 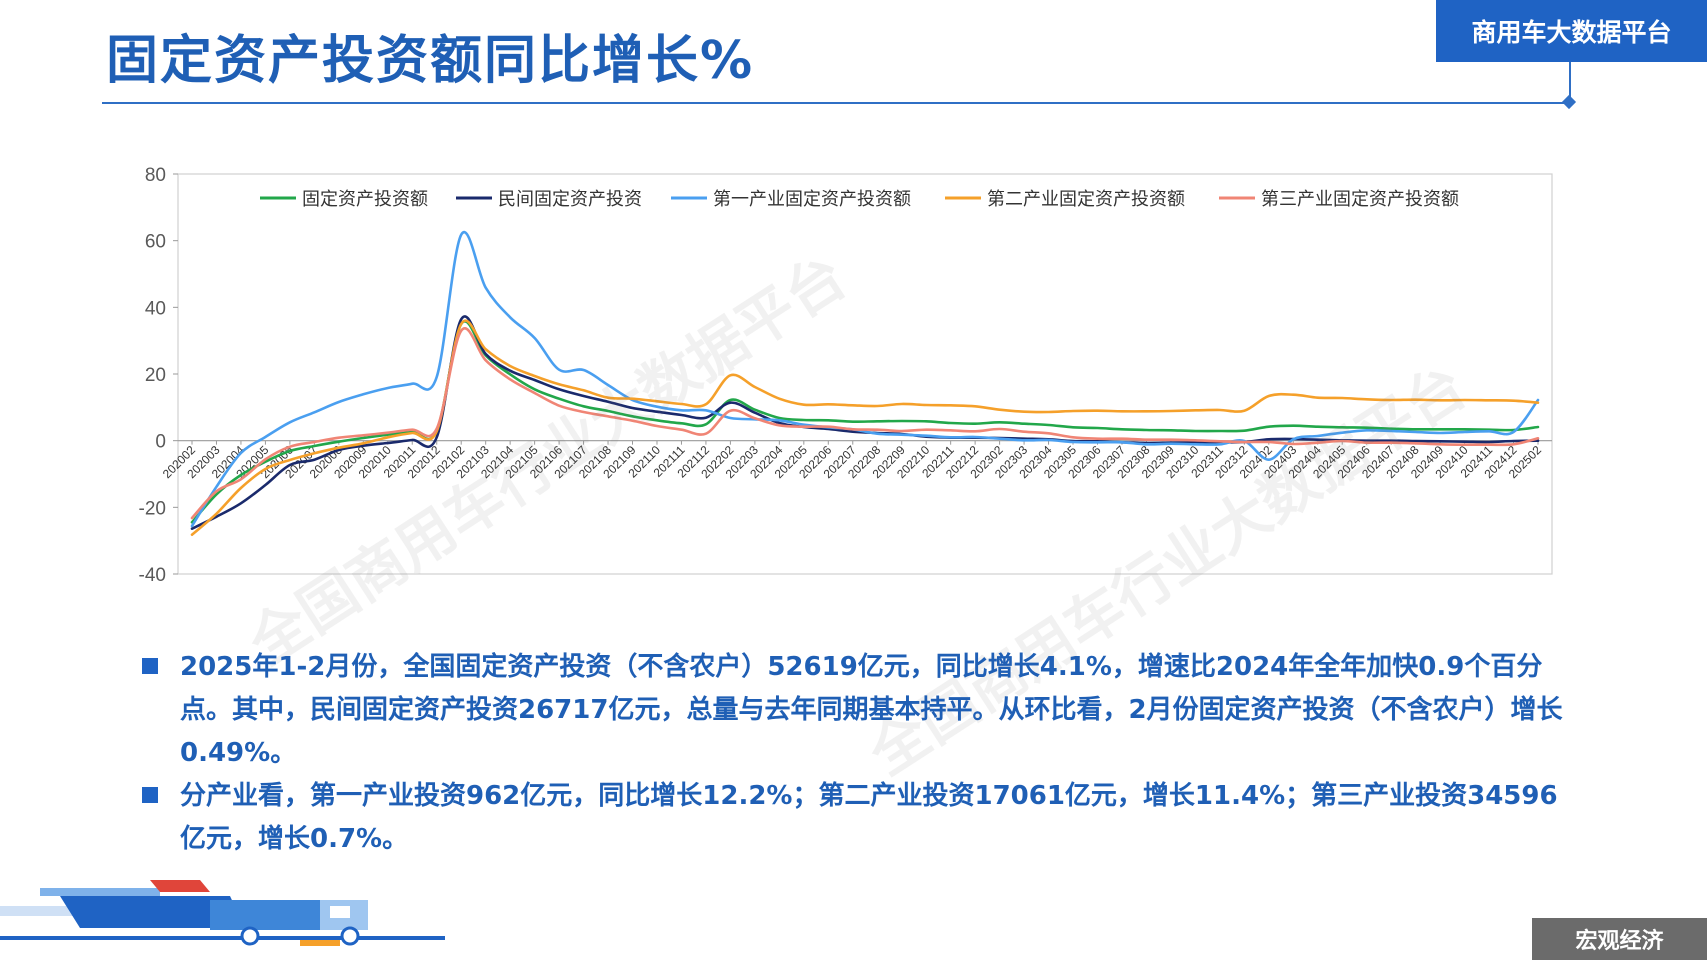 I want to click on section-tag: 宏观经济, so click(x=1619, y=939).